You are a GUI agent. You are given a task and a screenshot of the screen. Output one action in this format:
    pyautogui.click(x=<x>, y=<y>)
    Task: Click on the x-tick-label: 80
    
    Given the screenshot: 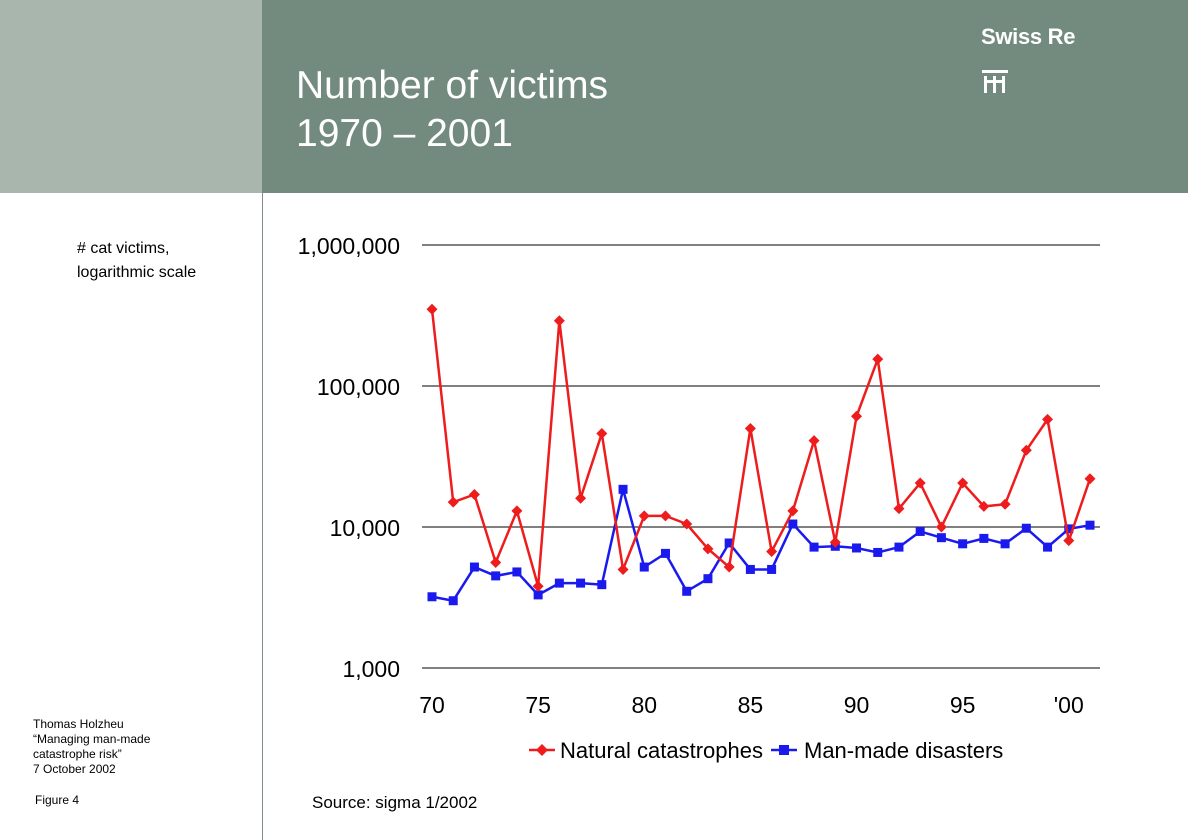 What is the action you would take?
    pyautogui.click(x=644, y=705)
    